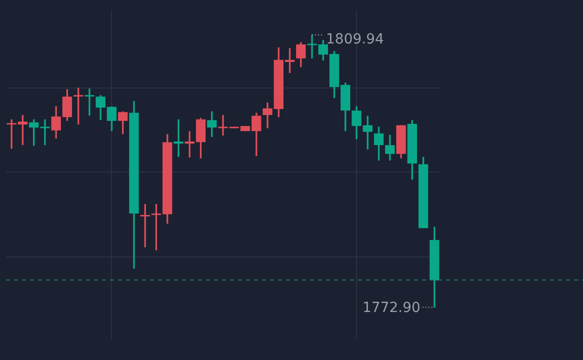 The height and width of the screenshot is (360, 583). What do you see at coordinates (391, 308) in the screenshot?
I see `annotation: 1772.90` at bounding box center [391, 308].